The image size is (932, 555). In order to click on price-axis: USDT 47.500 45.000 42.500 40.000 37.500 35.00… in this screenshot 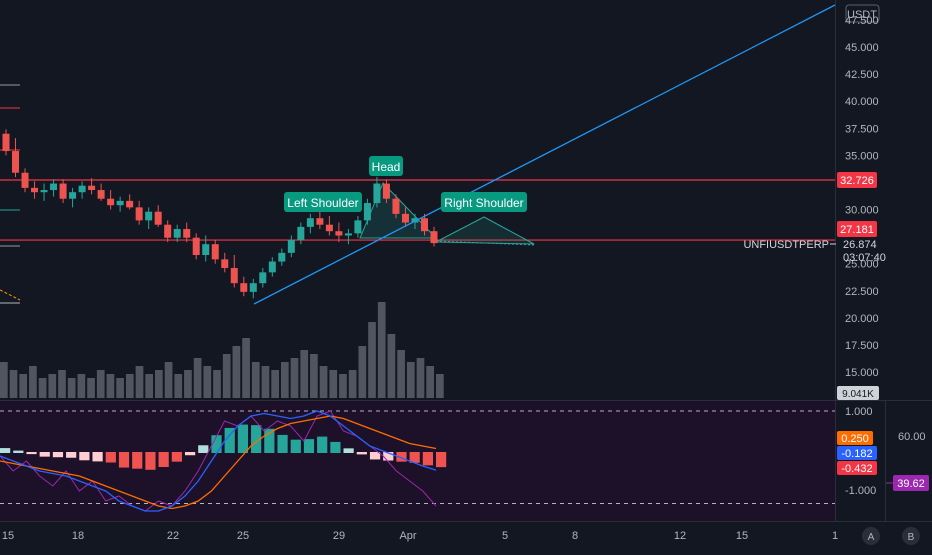, I will do `click(862, 191)`.